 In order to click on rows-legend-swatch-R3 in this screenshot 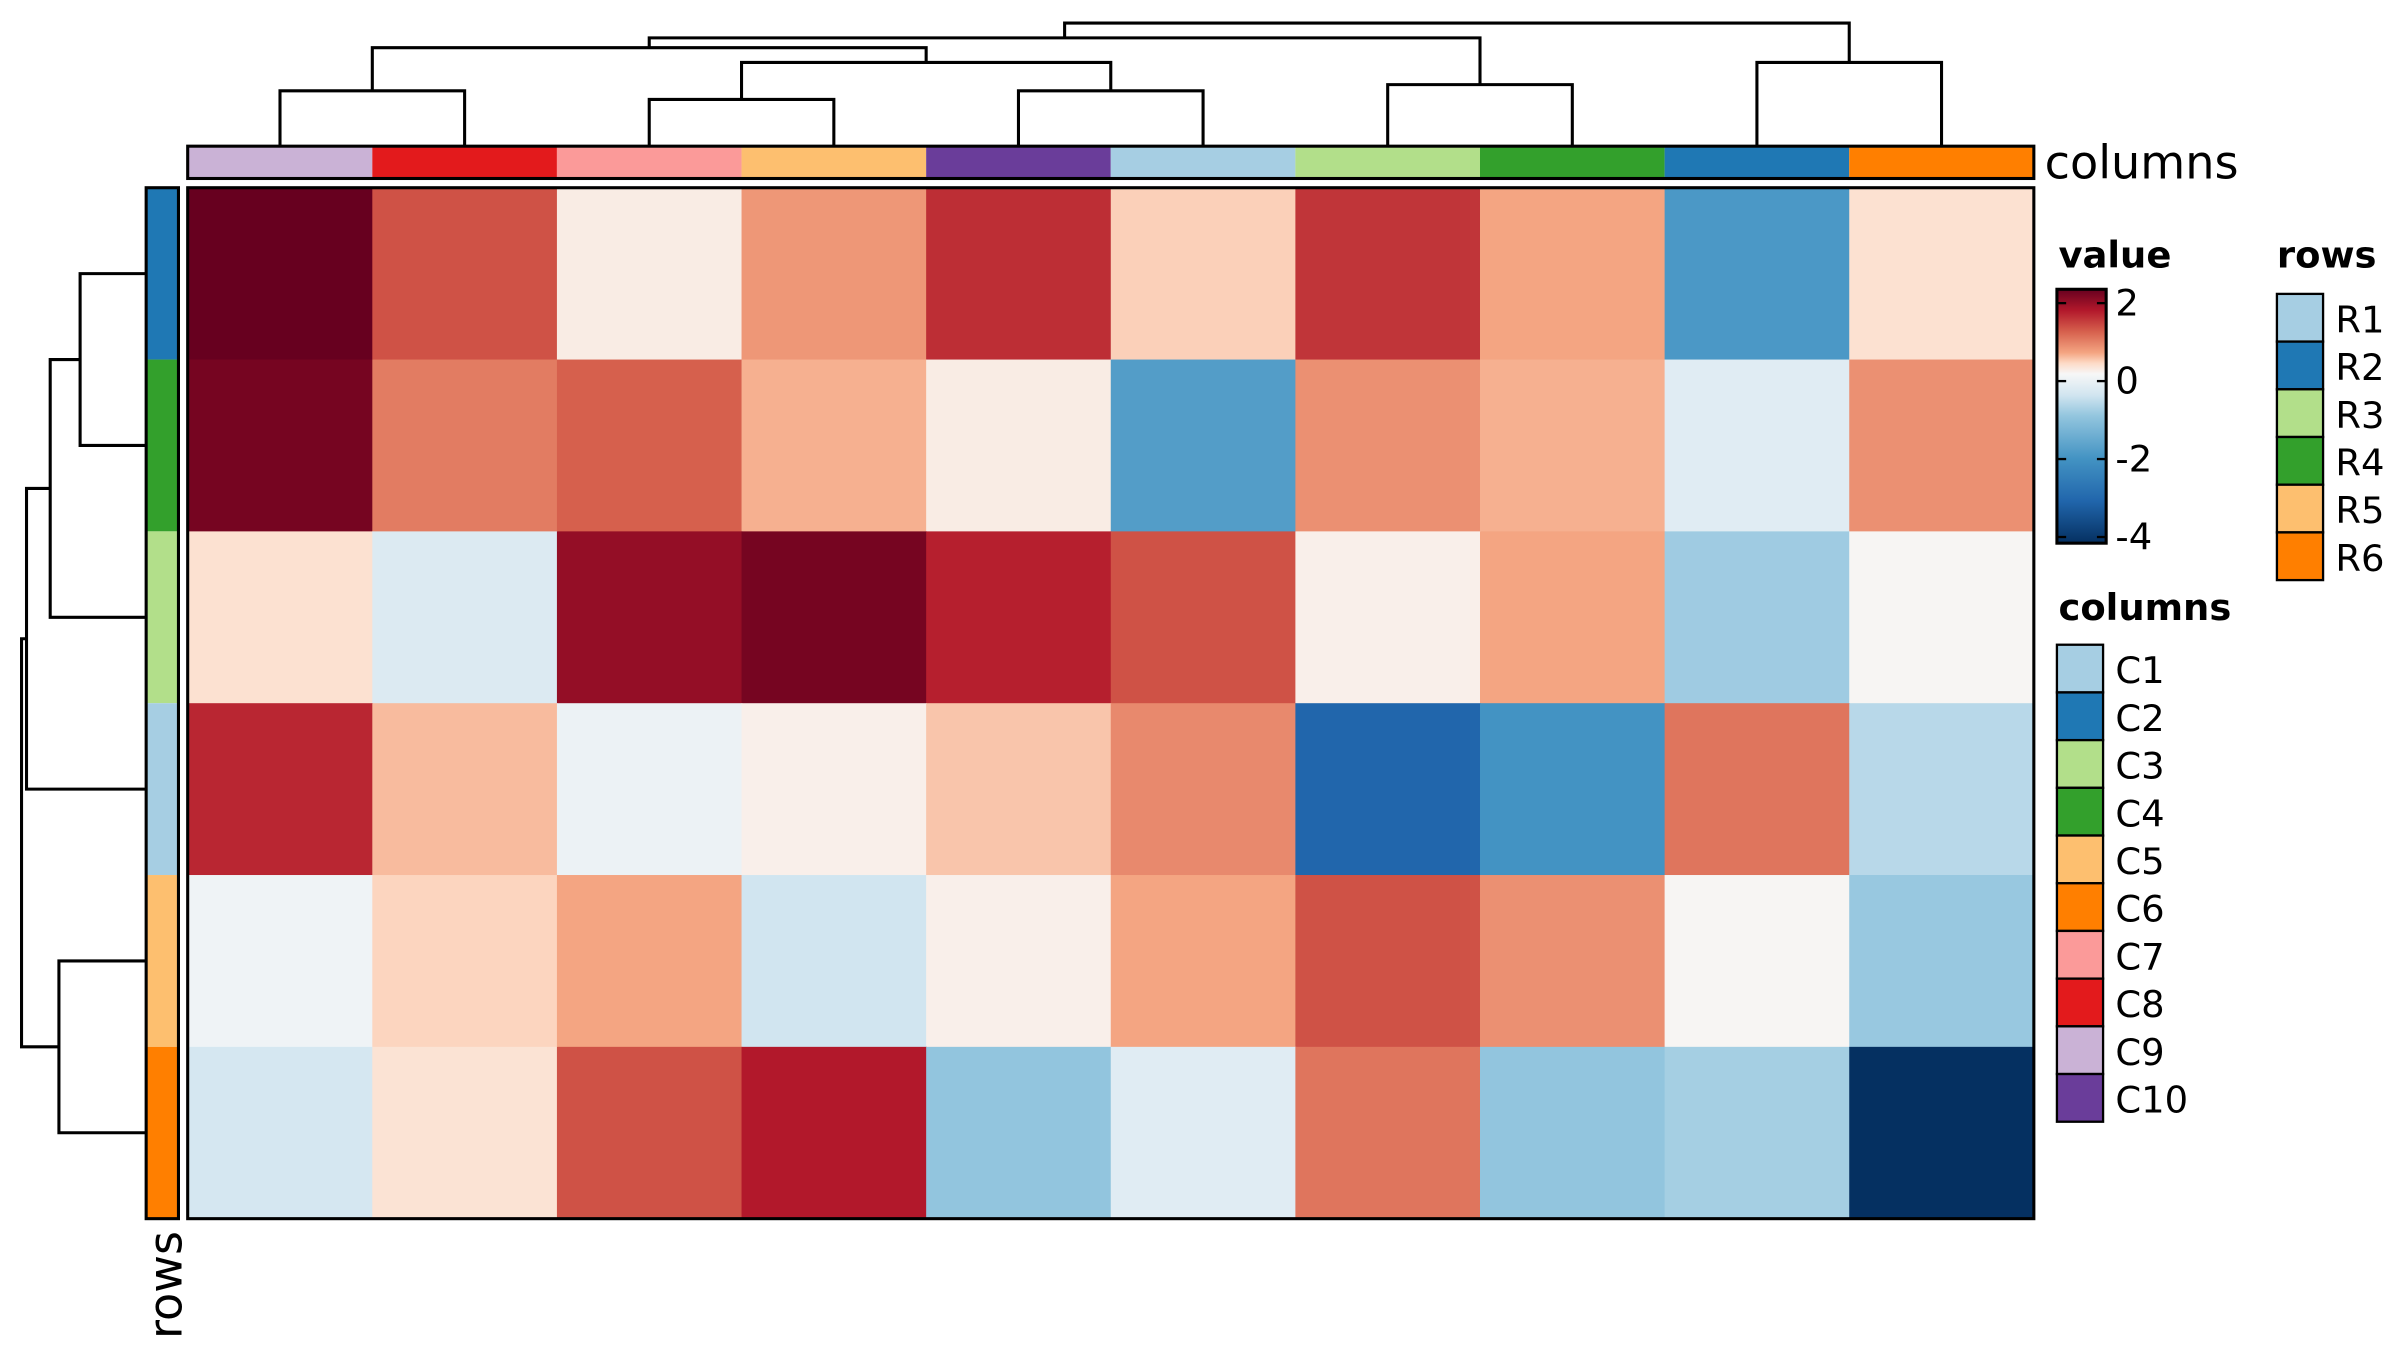, I will do `click(2300, 413)`.